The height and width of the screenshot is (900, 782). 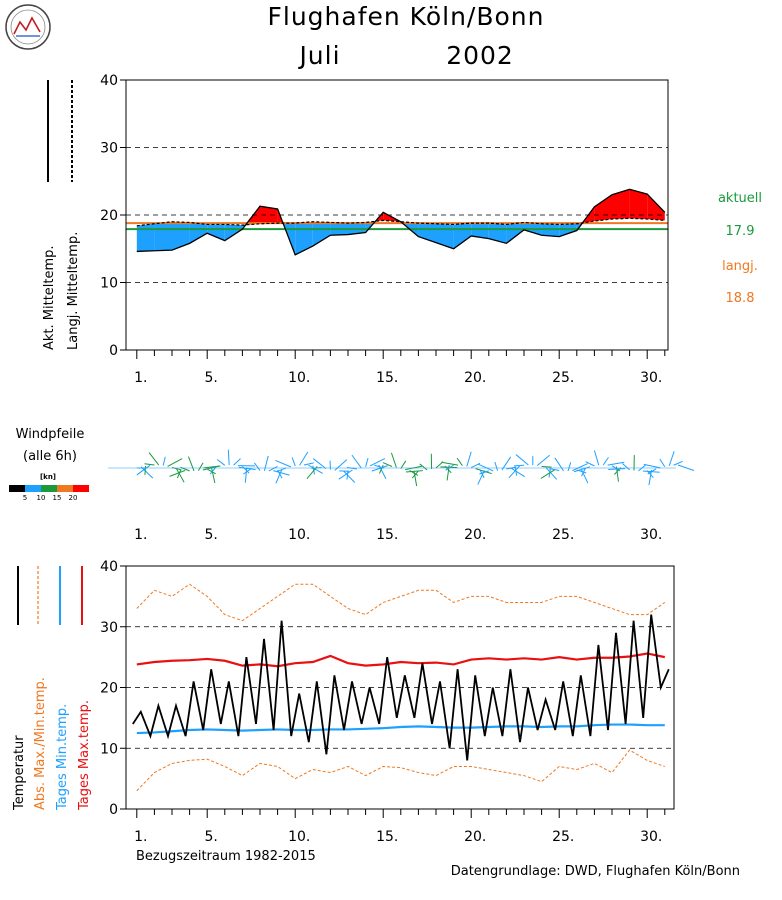 I want to click on bottom-grid, so click(x=400, y=687).